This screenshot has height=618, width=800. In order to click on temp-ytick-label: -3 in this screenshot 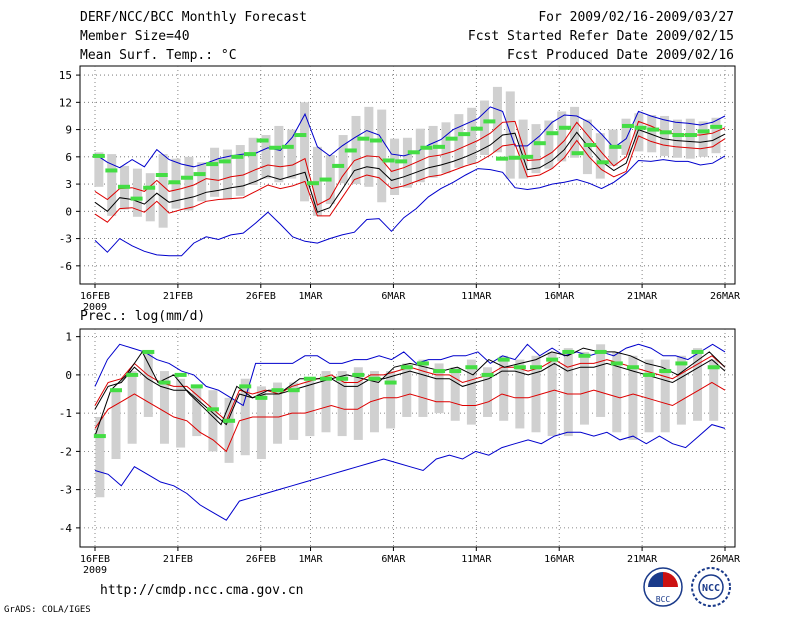, I will do `click(65, 239)`.